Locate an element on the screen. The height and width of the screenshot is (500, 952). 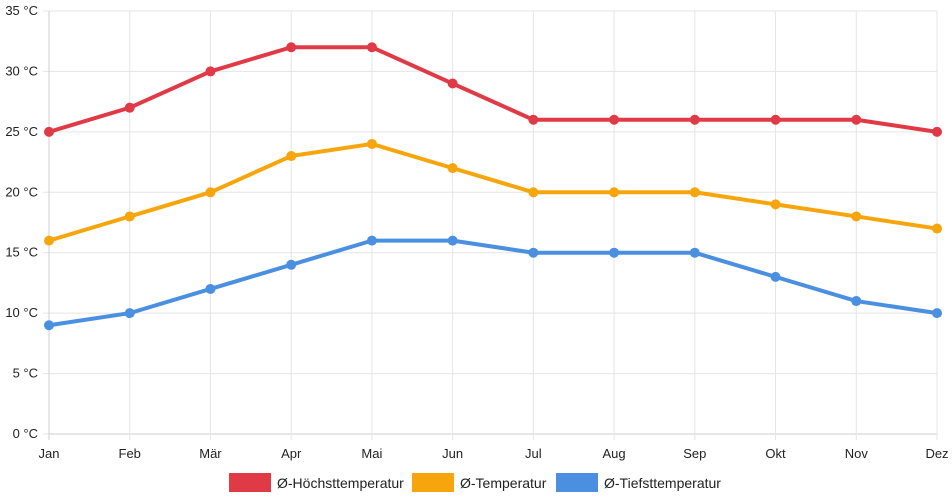
legend-label: Ø-Temperatur is located at coordinates (503, 483).